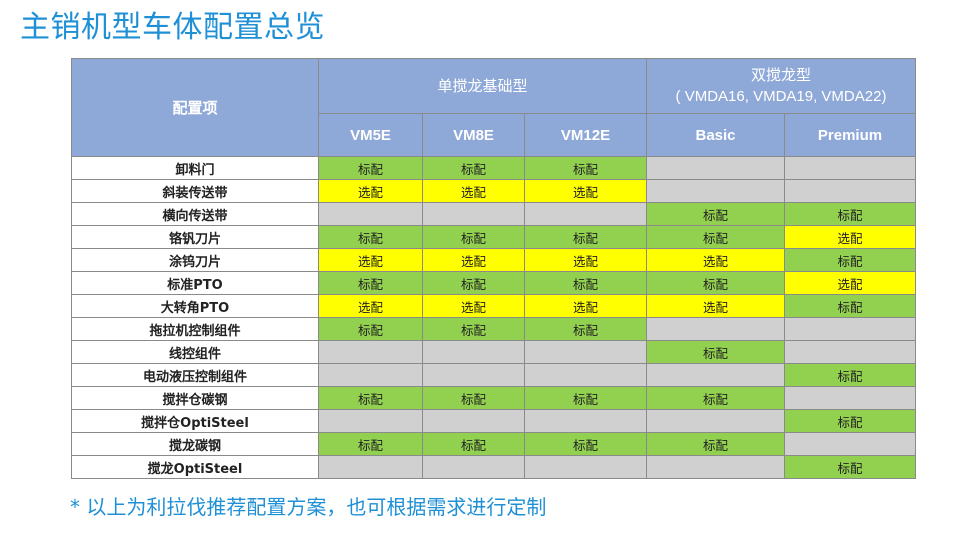  I want to click on table-row: 电动液压控制组件 标配, so click(493, 375).